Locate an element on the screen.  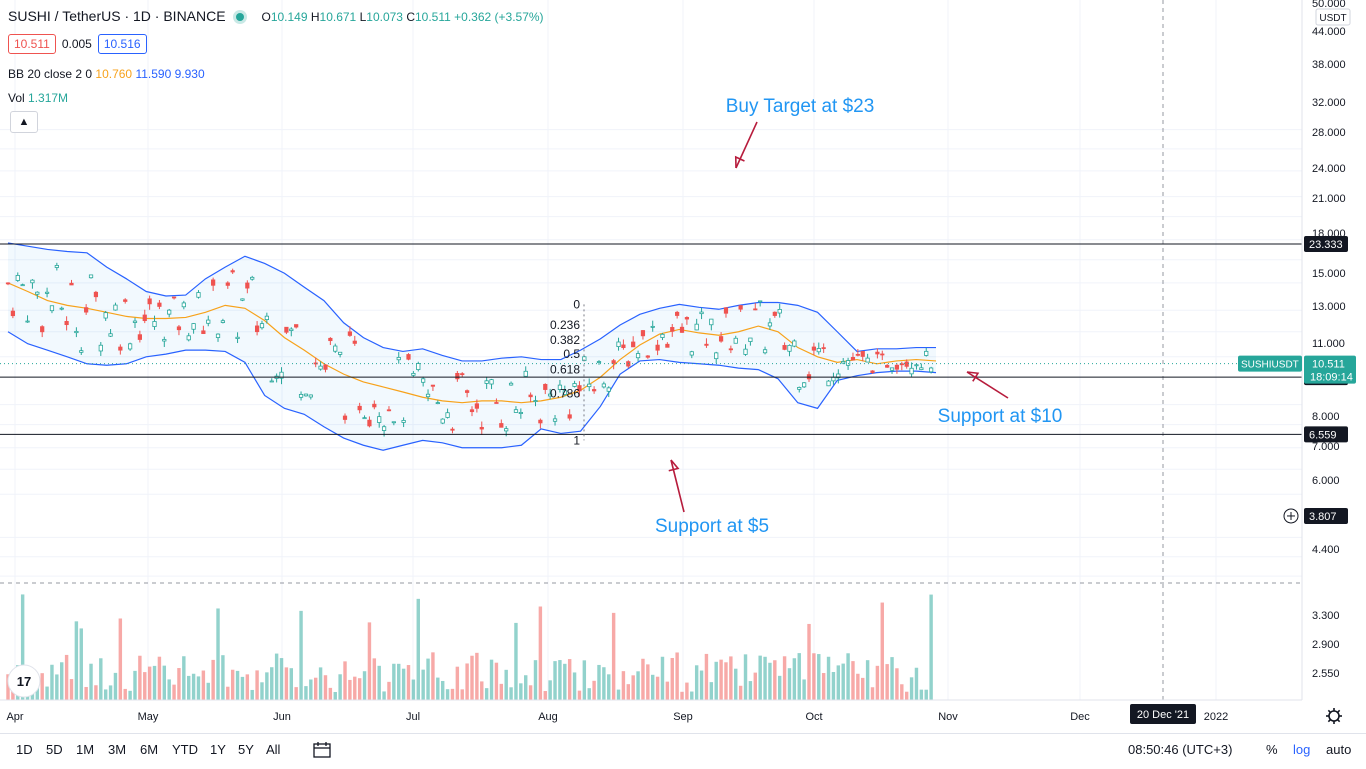
annotation-label: Buy Target at $23 is located at coordinates (800, 106).